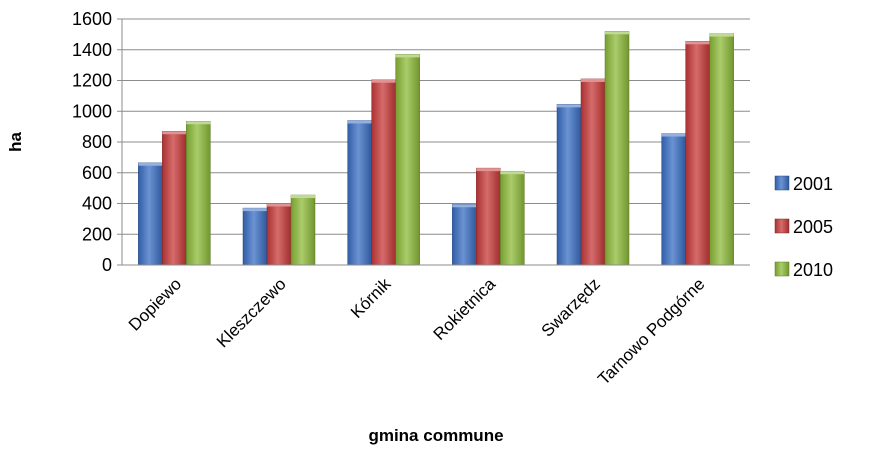  What do you see at coordinates (303, 230) in the screenshot?
I see `bar-2010-kleszczewo` at bounding box center [303, 230].